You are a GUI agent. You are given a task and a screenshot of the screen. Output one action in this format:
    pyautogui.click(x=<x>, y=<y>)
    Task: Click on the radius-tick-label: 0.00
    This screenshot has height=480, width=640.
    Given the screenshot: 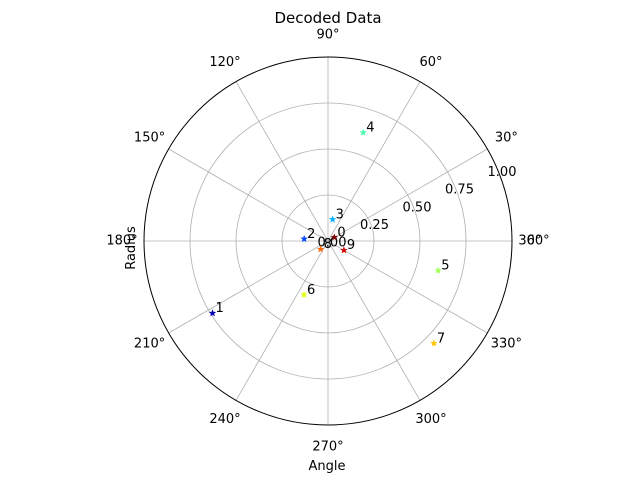 What is the action you would take?
    pyautogui.click(x=332, y=243)
    